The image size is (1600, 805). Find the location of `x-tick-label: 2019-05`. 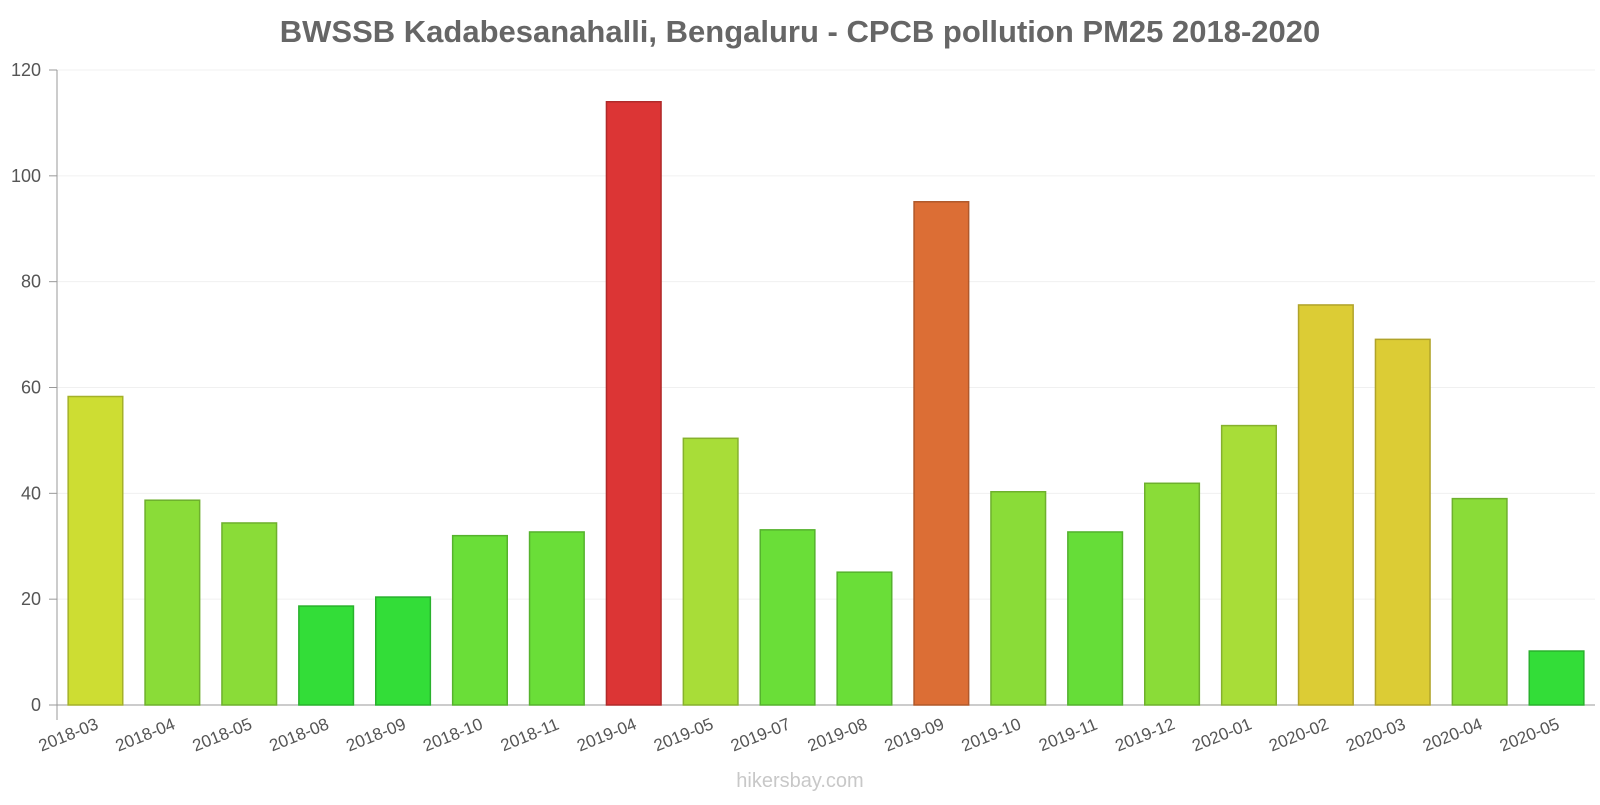

x-tick-label: 2019-05 is located at coordinates (683, 734).